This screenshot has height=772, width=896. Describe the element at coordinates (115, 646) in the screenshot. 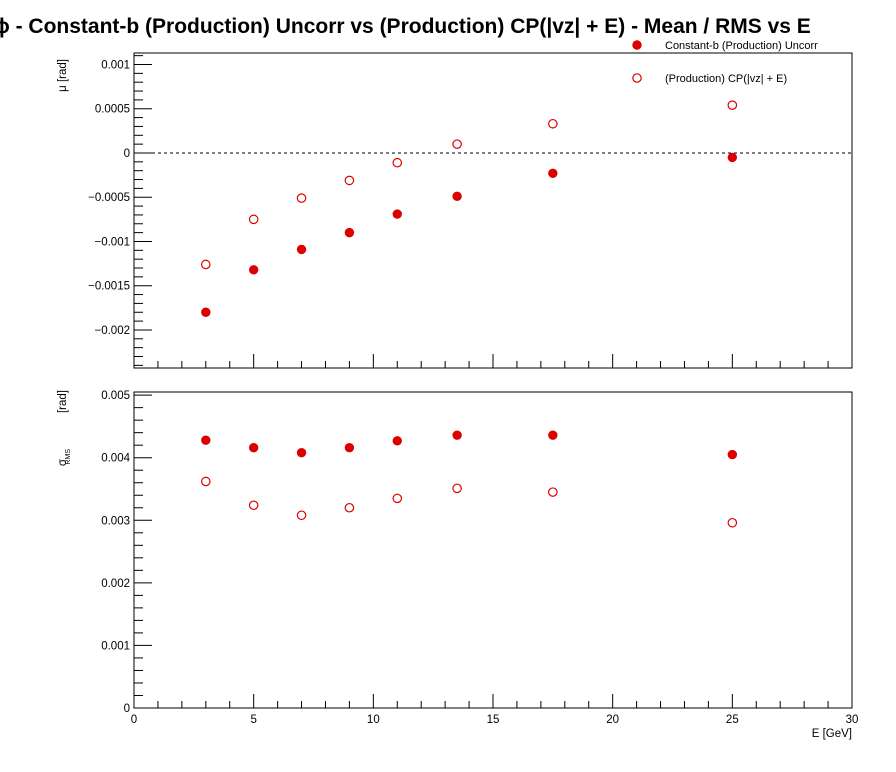

I see `rms-y-tick-label: 0.001` at that location.